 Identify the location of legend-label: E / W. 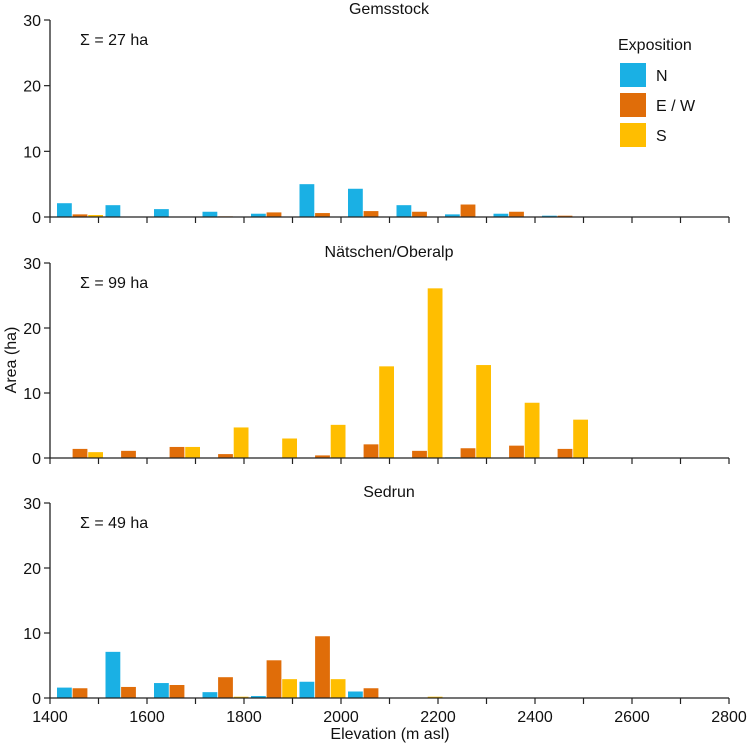
(676, 106).